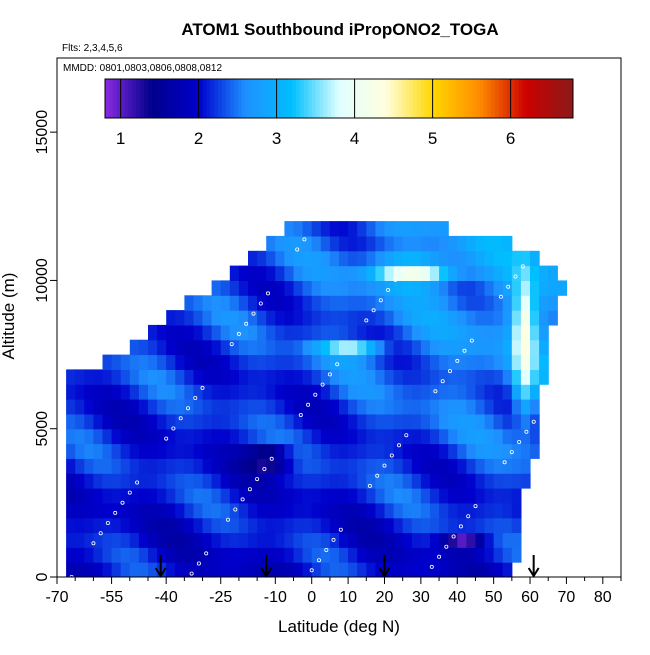  I want to click on y-tick-label: 10000, so click(42, 280).